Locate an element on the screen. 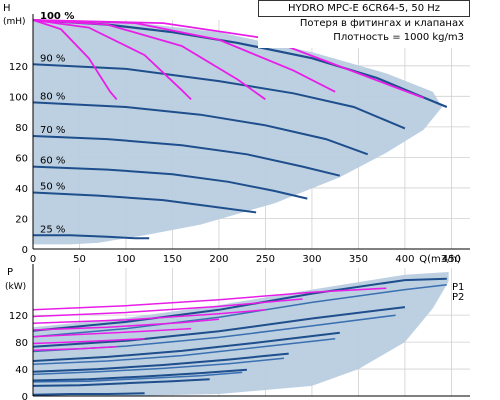 The width and height of the screenshot is (500, 400). x-tick-label: 200 is located at coordinates (218, 259).